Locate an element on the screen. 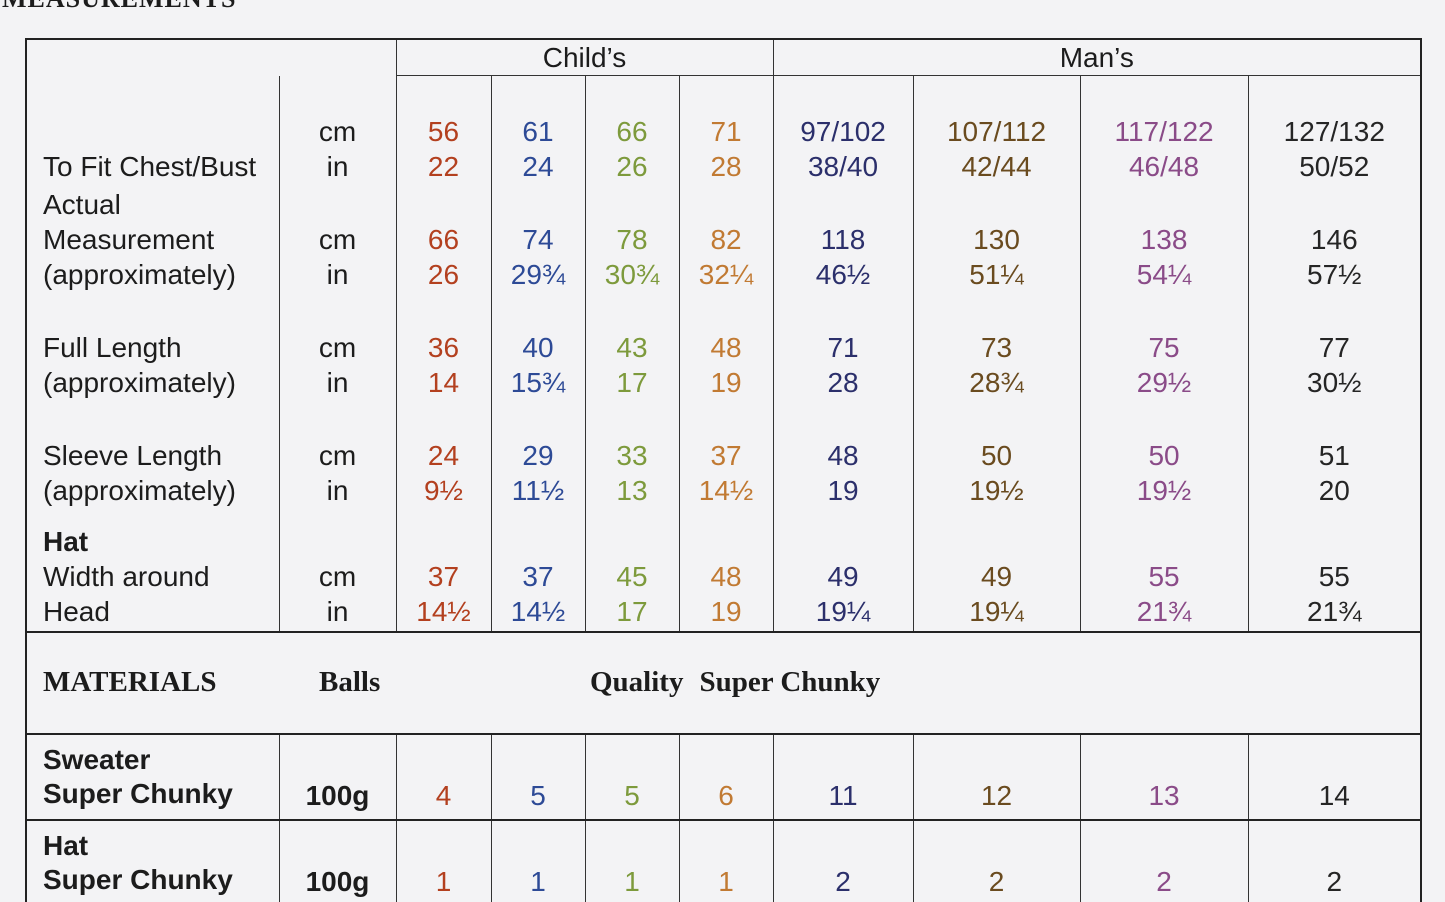 This screenshot has width=1445, height=902. size-value: 33 is located at coordinates (632, 455).